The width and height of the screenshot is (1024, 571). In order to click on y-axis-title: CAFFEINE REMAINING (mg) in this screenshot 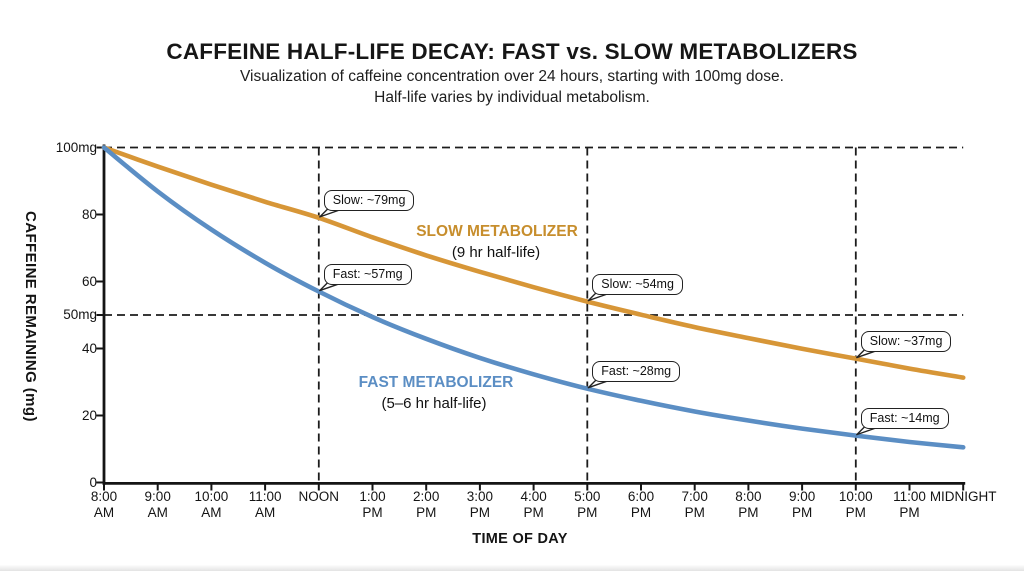, I will do `click(30, 316)`.